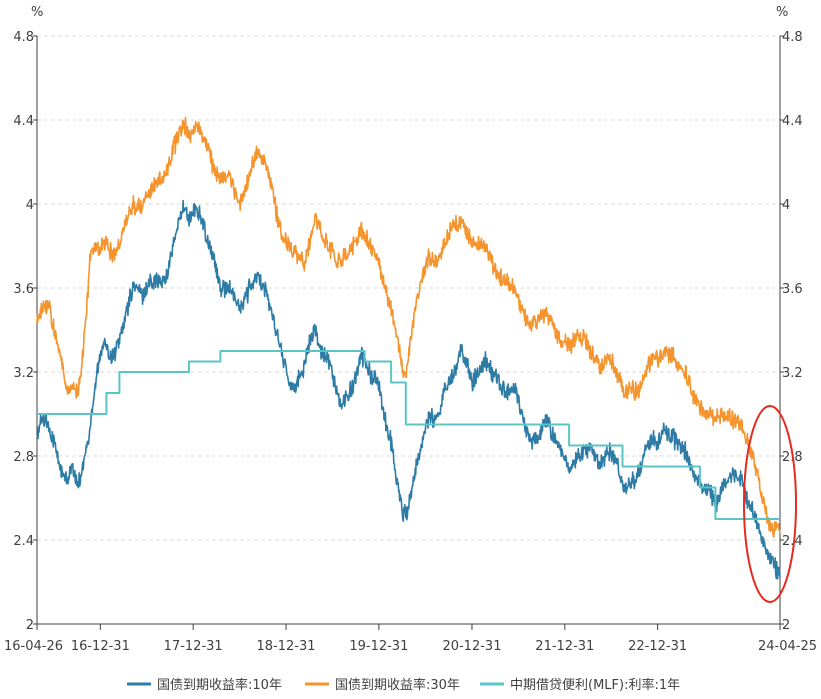  What do you see at coordinates (100, 646) in the screenshot?
I see `x-tick-label: 16-12-31` at bounding box center [100, 646].